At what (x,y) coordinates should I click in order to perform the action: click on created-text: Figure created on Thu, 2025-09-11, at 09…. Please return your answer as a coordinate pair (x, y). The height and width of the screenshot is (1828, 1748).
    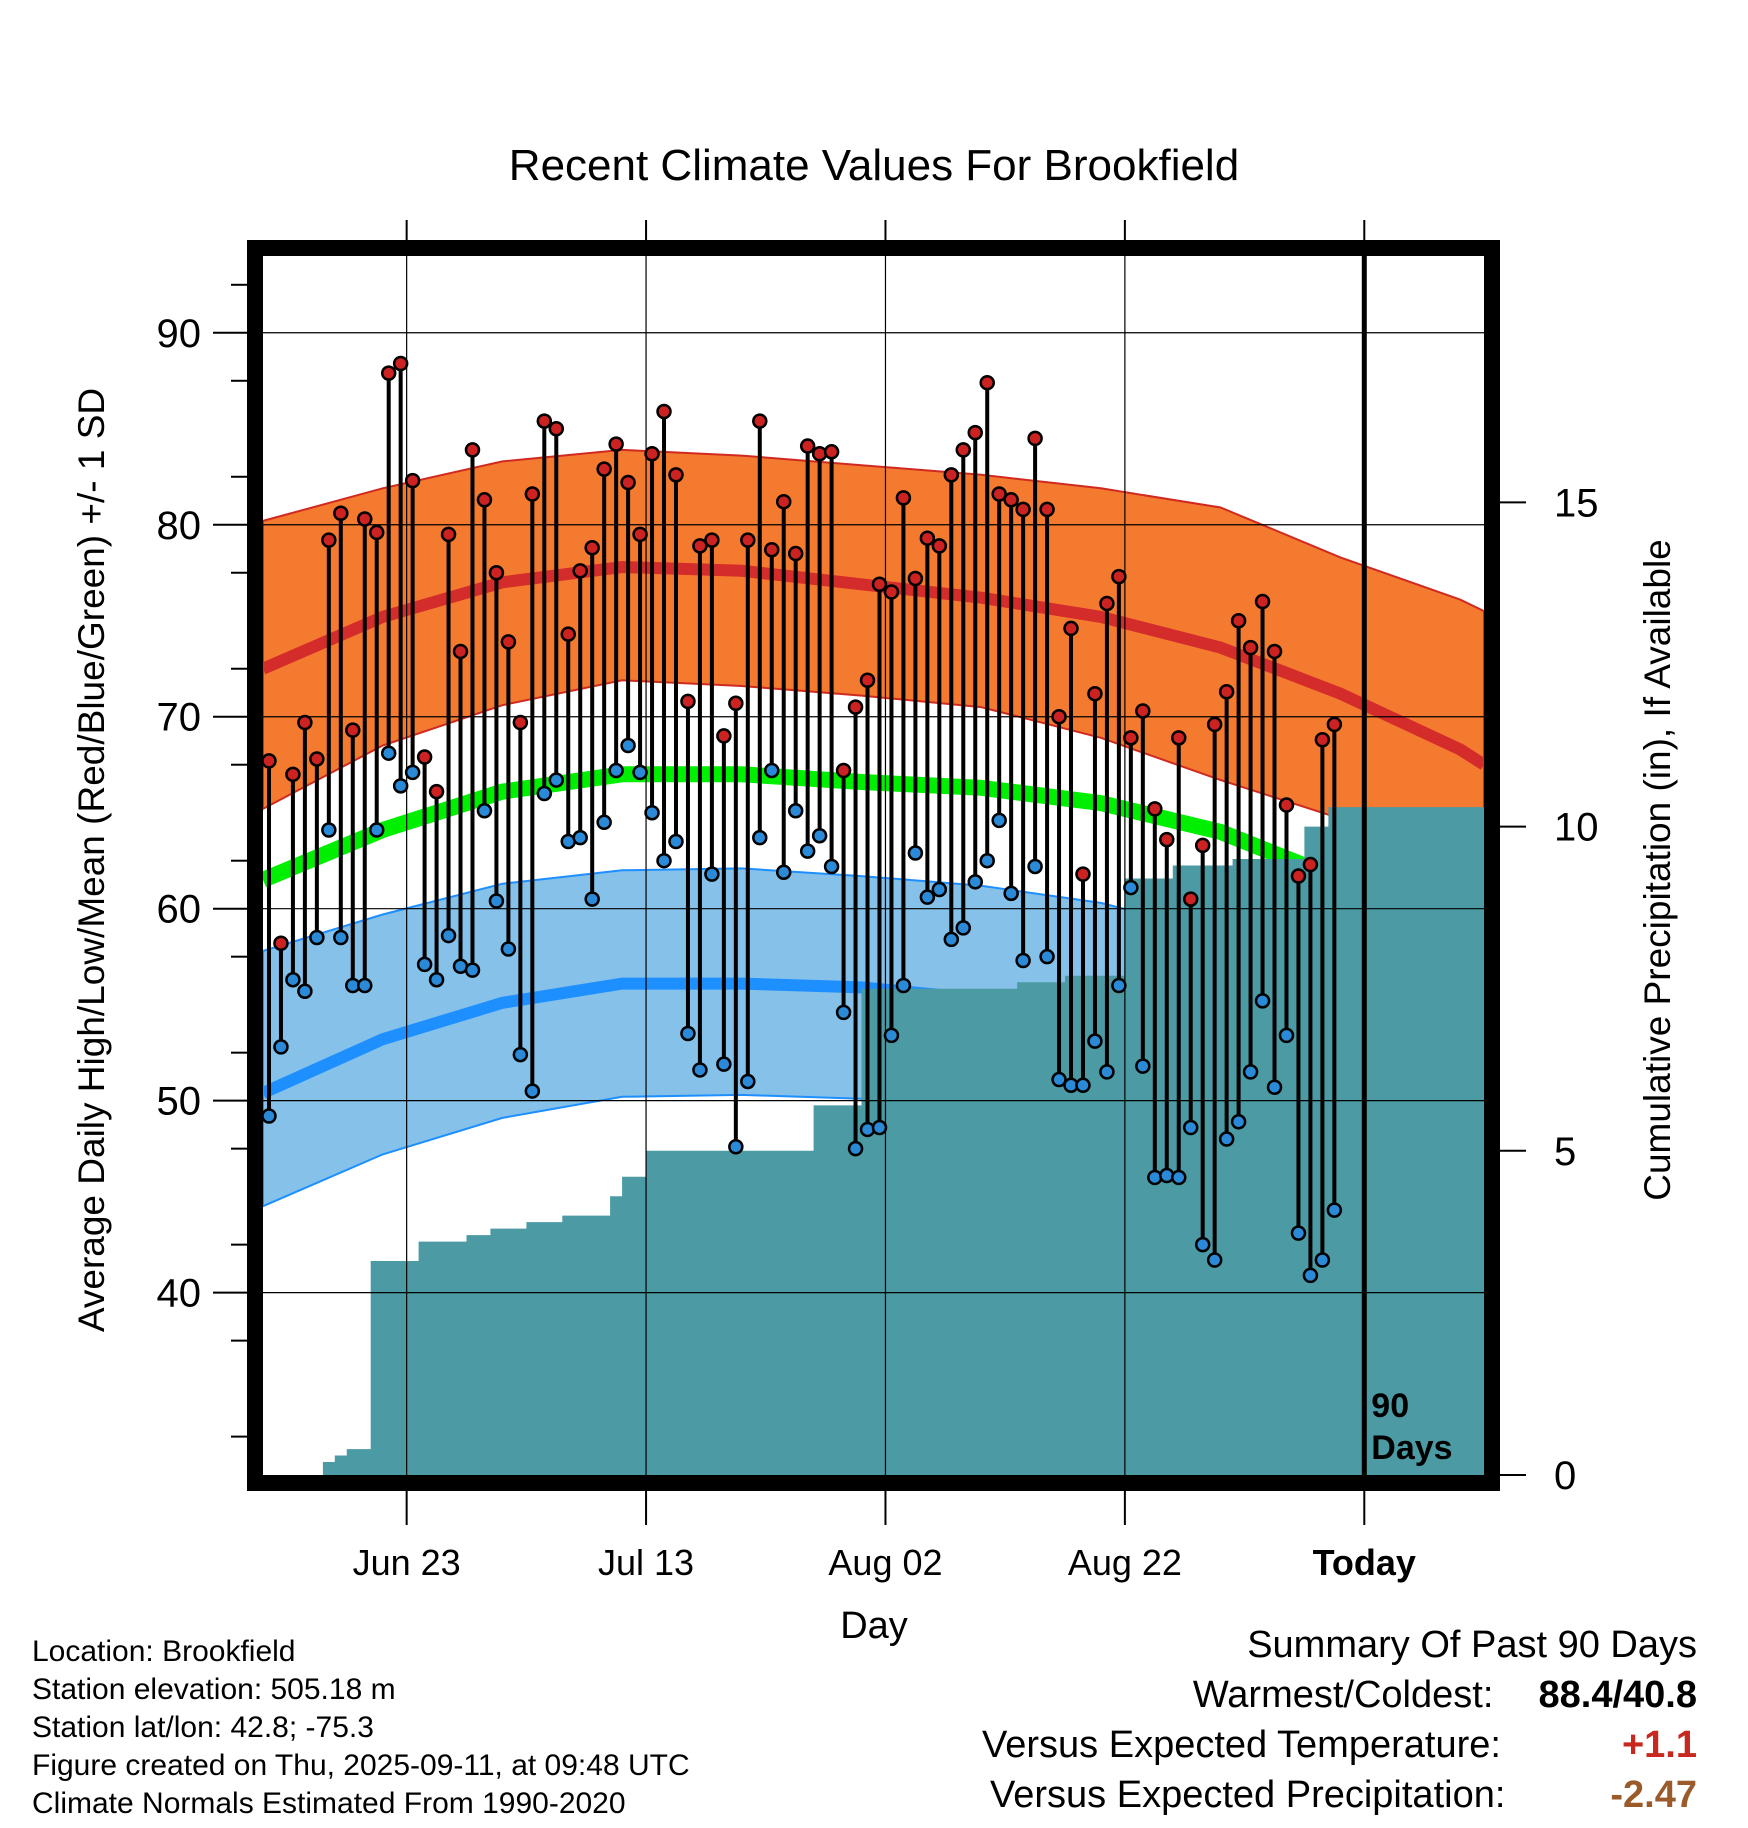
    Looking at the image, I should click on (361, 1765).